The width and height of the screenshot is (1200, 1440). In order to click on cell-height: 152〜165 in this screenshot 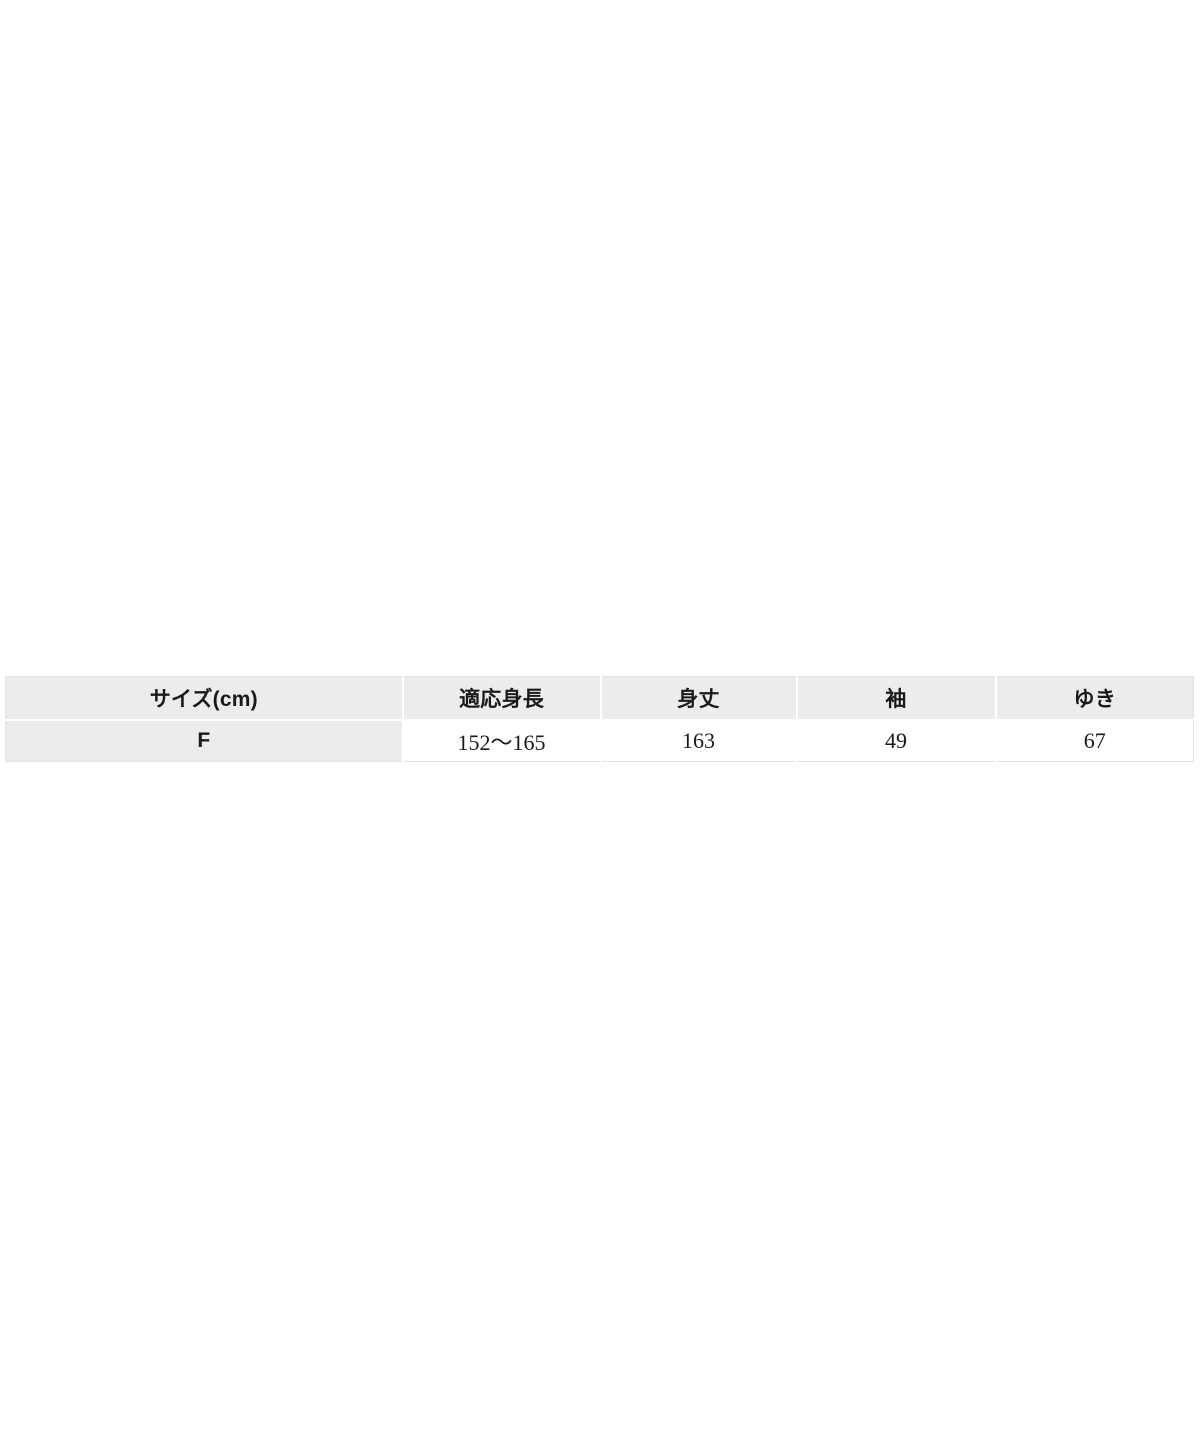, I will do `click(501, 741)`.